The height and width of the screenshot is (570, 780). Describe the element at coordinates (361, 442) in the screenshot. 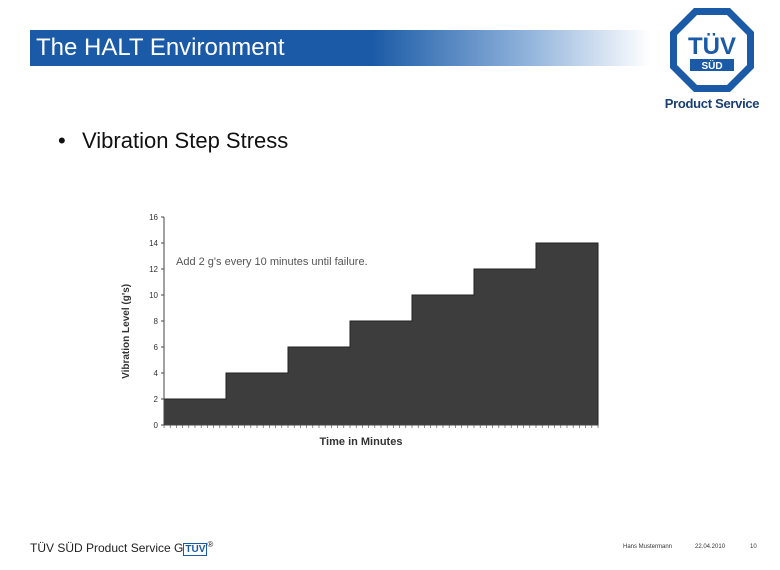

I see `x-axis-label: Time in Minutes` at that location.